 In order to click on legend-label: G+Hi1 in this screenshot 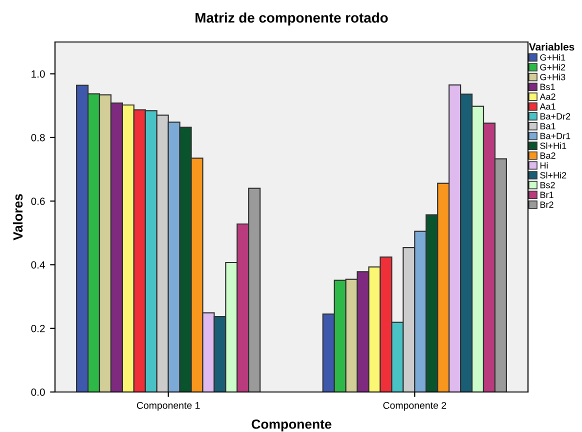, I will do `click(553, 57)`.